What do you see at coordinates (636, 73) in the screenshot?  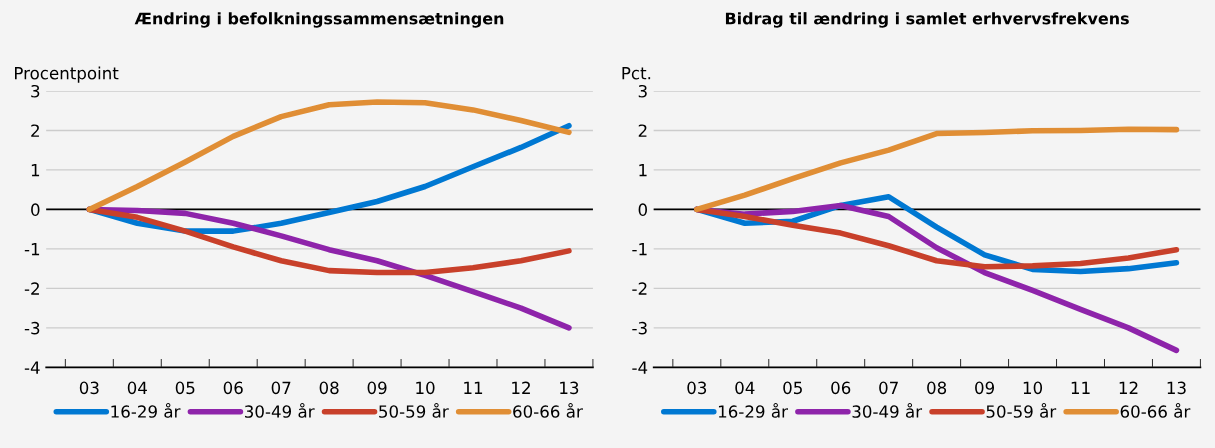 I see `y-axis-title: Pct.` at bounding box center [636, 73].